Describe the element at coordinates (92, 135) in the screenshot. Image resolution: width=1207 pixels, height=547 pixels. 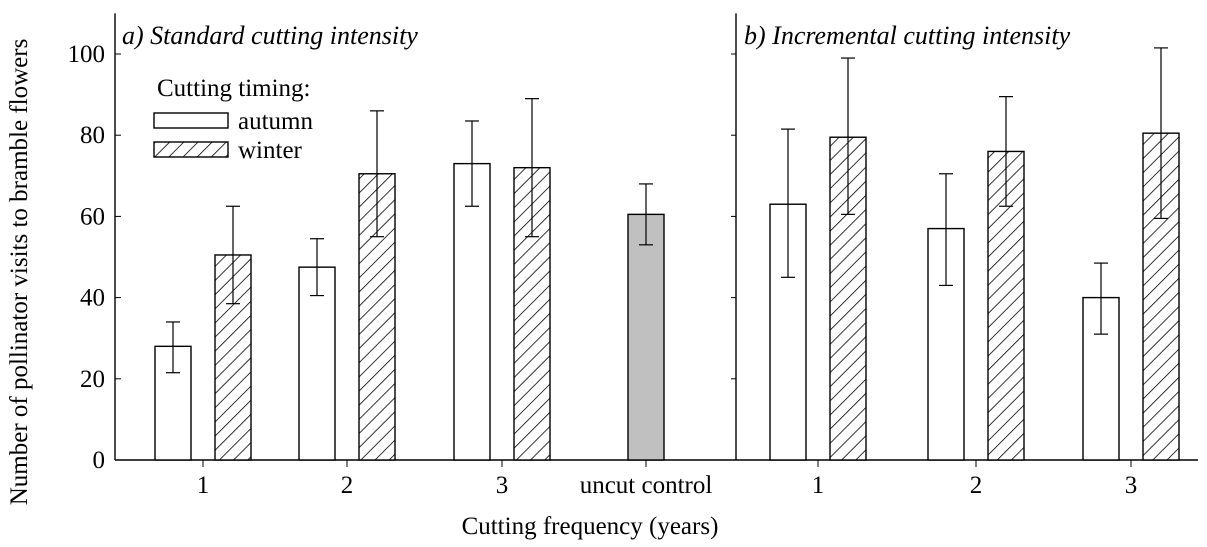
I see `y-tick-label: 80` at that location.